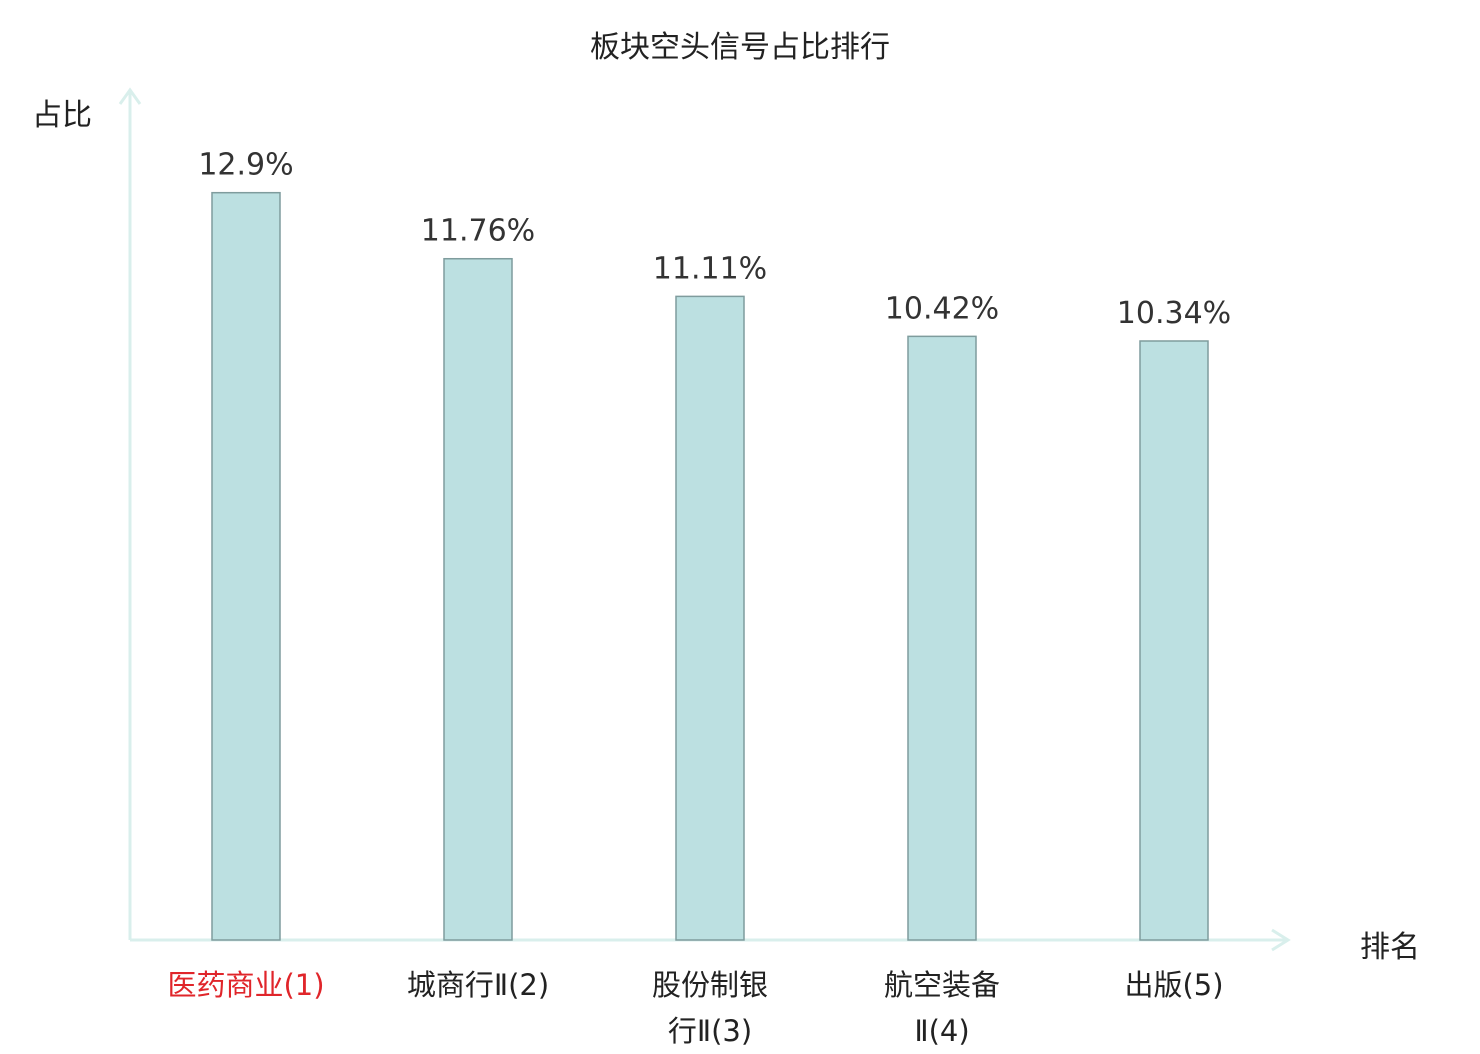 The image size is (1480, 1054). Describe the element at coordinates (478, 231) in the screenshot. I see `bar-value-label: 11.76%` at that location.